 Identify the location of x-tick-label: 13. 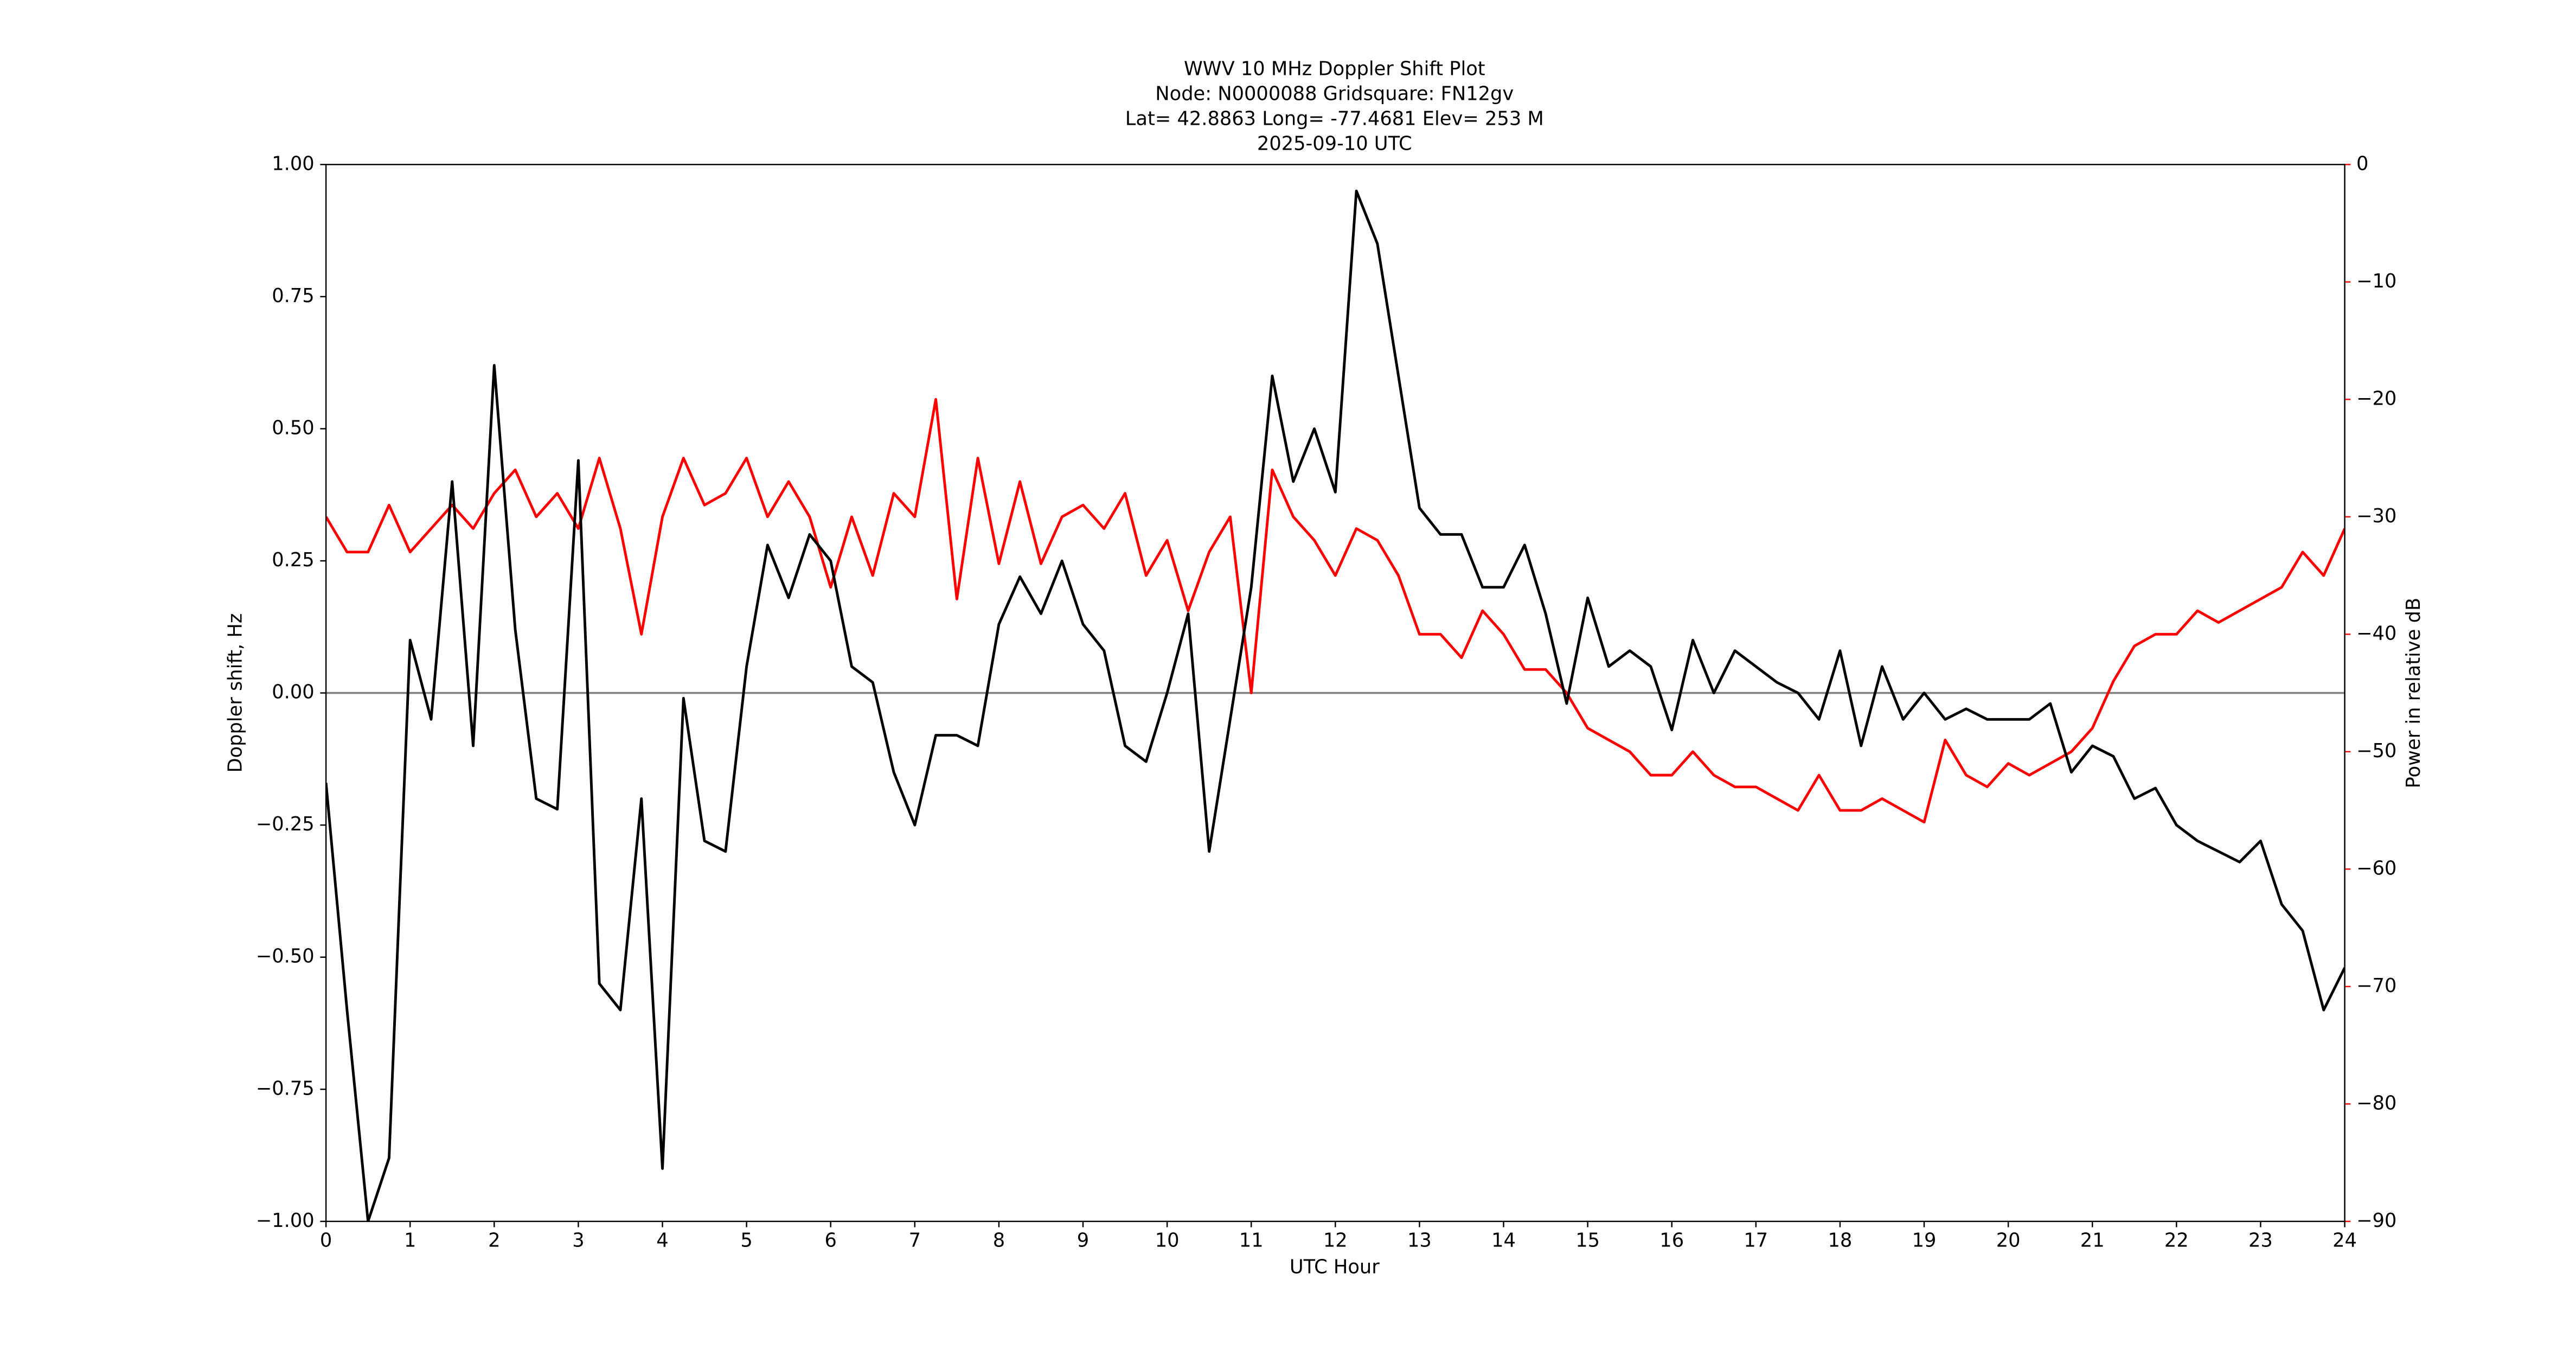
(1419, 1241).